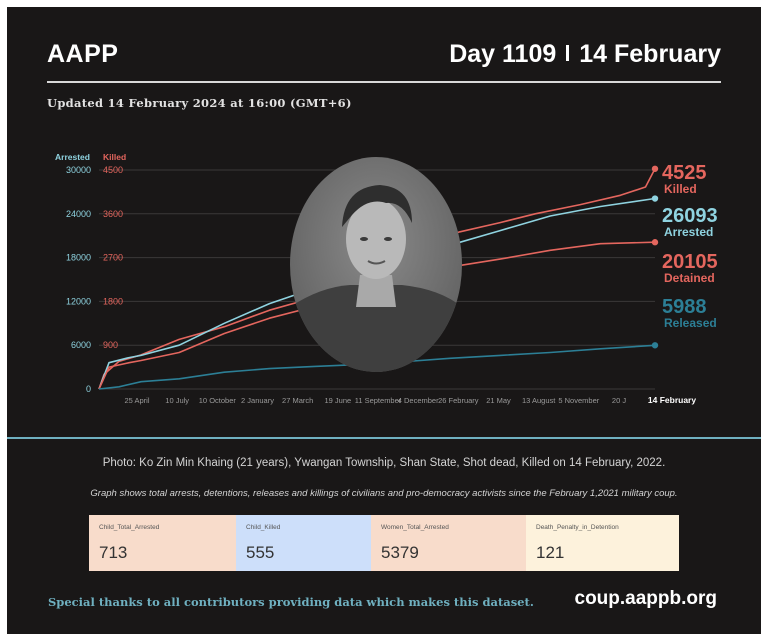  Describe the element at coordinates (72, 157) in the screenshot. I see `y-axis-title-arrested: Arrested` at that location.